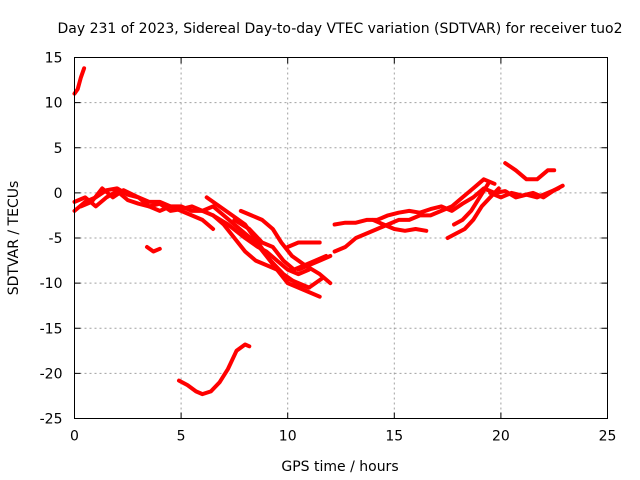 Image resolution: width=640 pixels, height=480 pixels. Describe the element at coordinates (394, 437) in the screenshot. I see `x-tick-label: 15` at that location.